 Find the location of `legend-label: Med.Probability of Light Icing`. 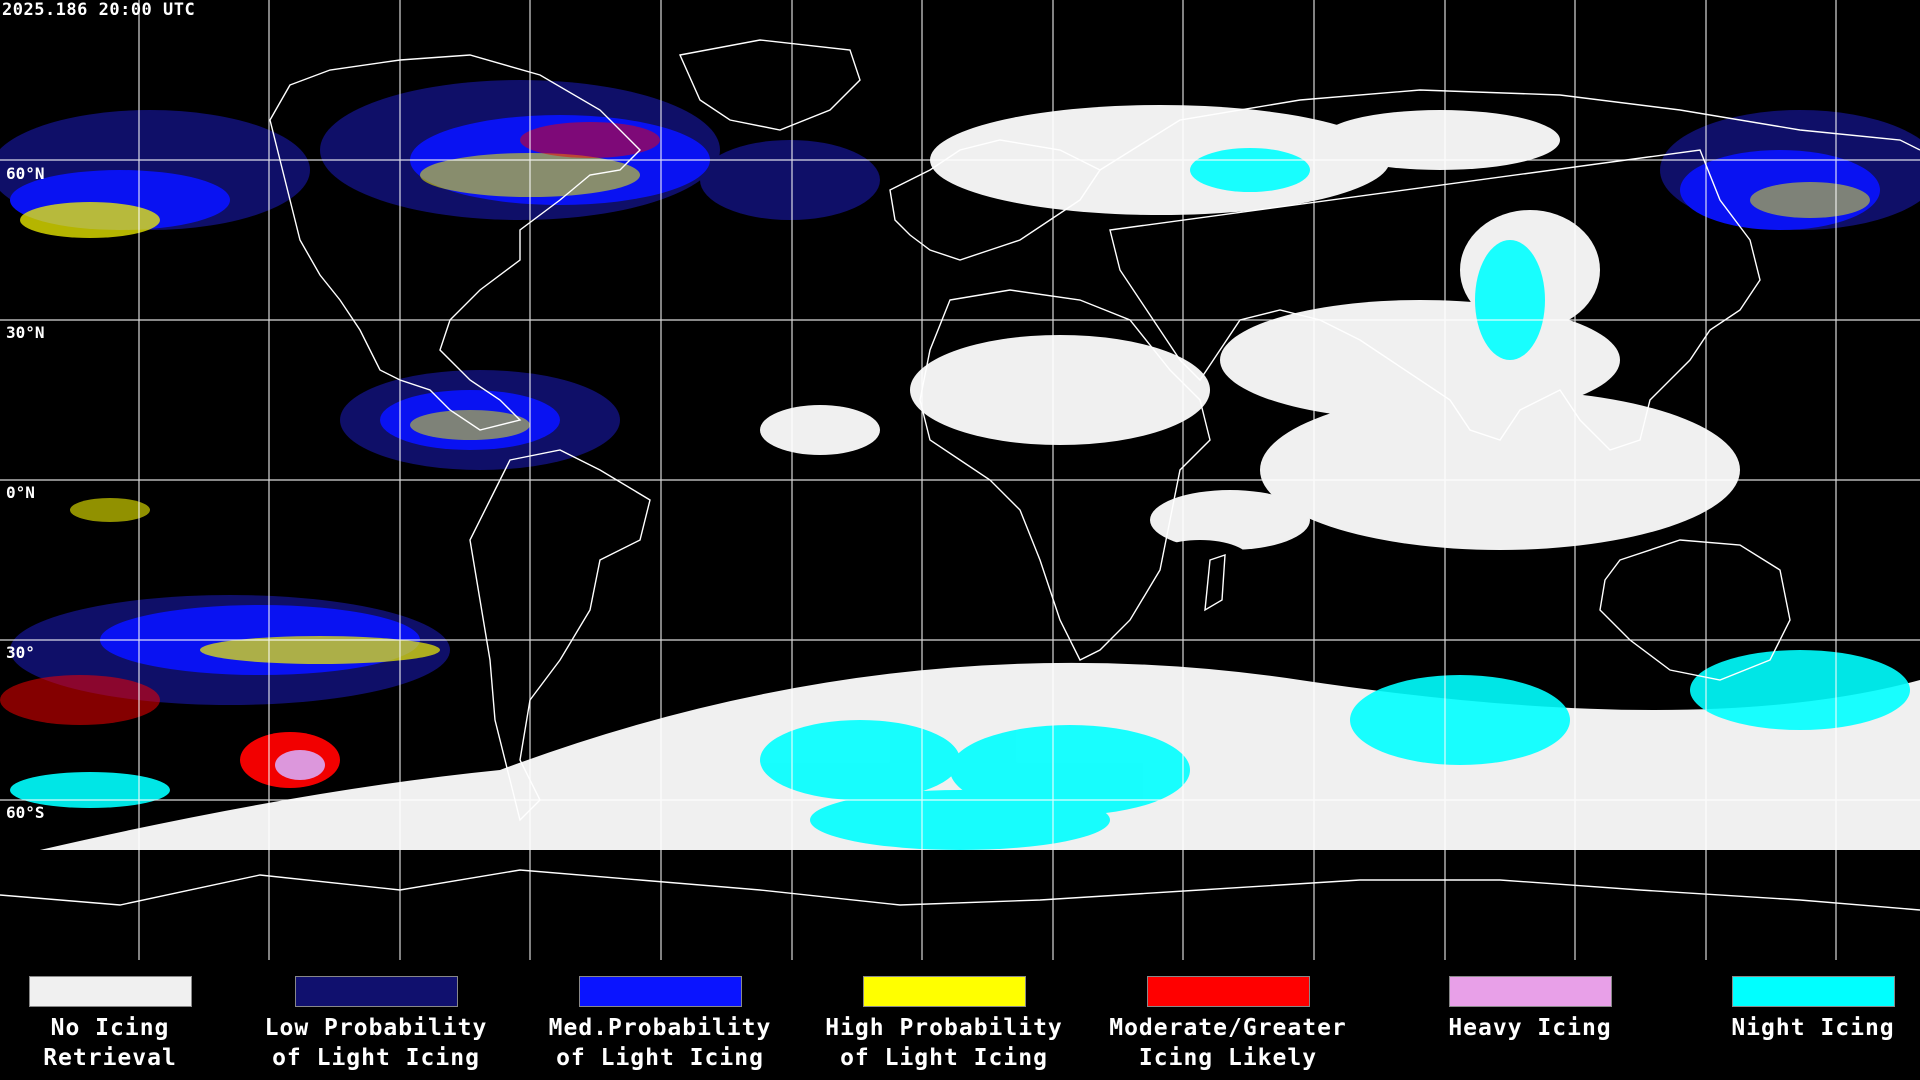

legend-label: Med.Probability of Light Icing is located at coordinates (660, 1043).